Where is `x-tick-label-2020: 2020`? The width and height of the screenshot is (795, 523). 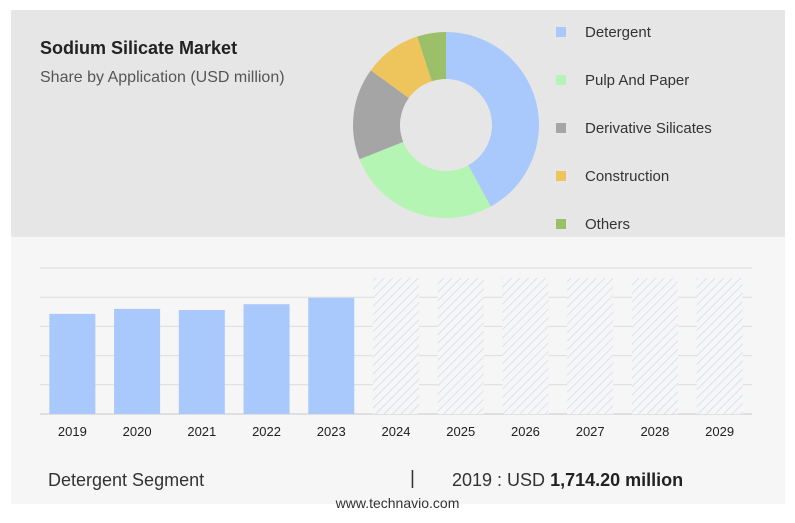
x-tick-label-2020: 2020 is located at coordinates (137, 431).